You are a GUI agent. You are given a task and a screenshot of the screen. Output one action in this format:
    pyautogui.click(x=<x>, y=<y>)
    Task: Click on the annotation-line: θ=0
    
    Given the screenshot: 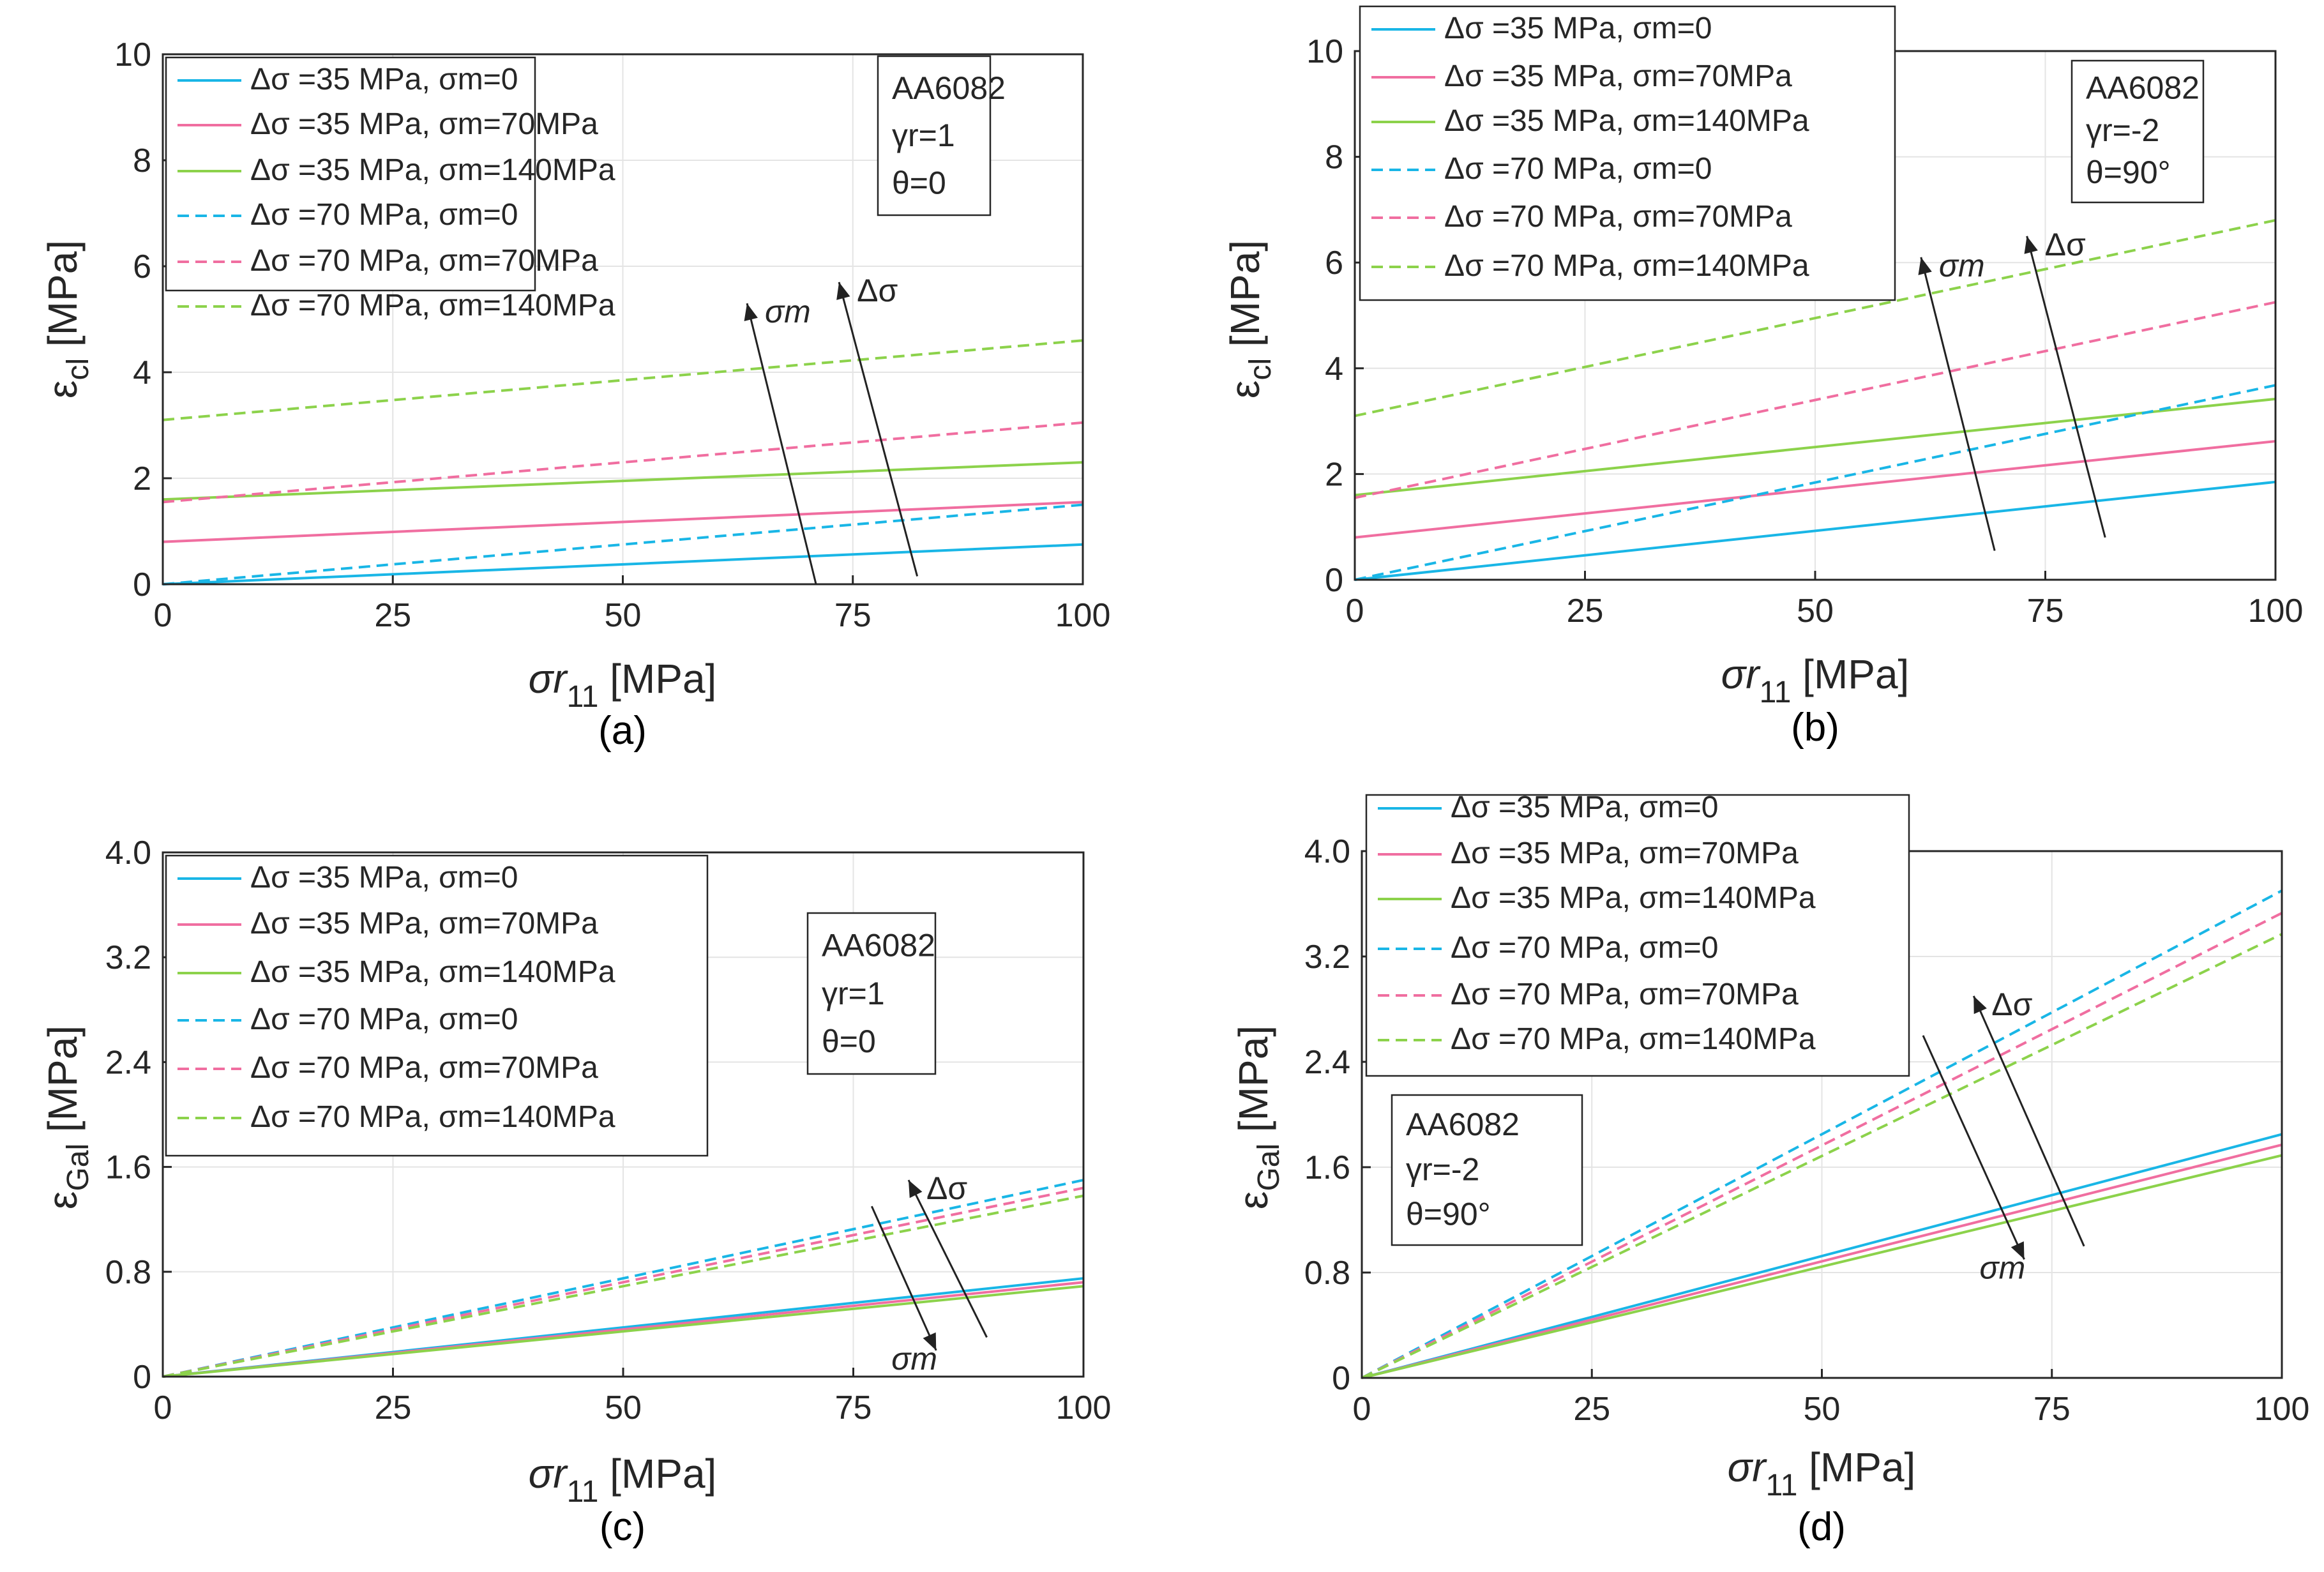 What is the action you would take?
    pyautogui.click(x=849, y=1041)
    